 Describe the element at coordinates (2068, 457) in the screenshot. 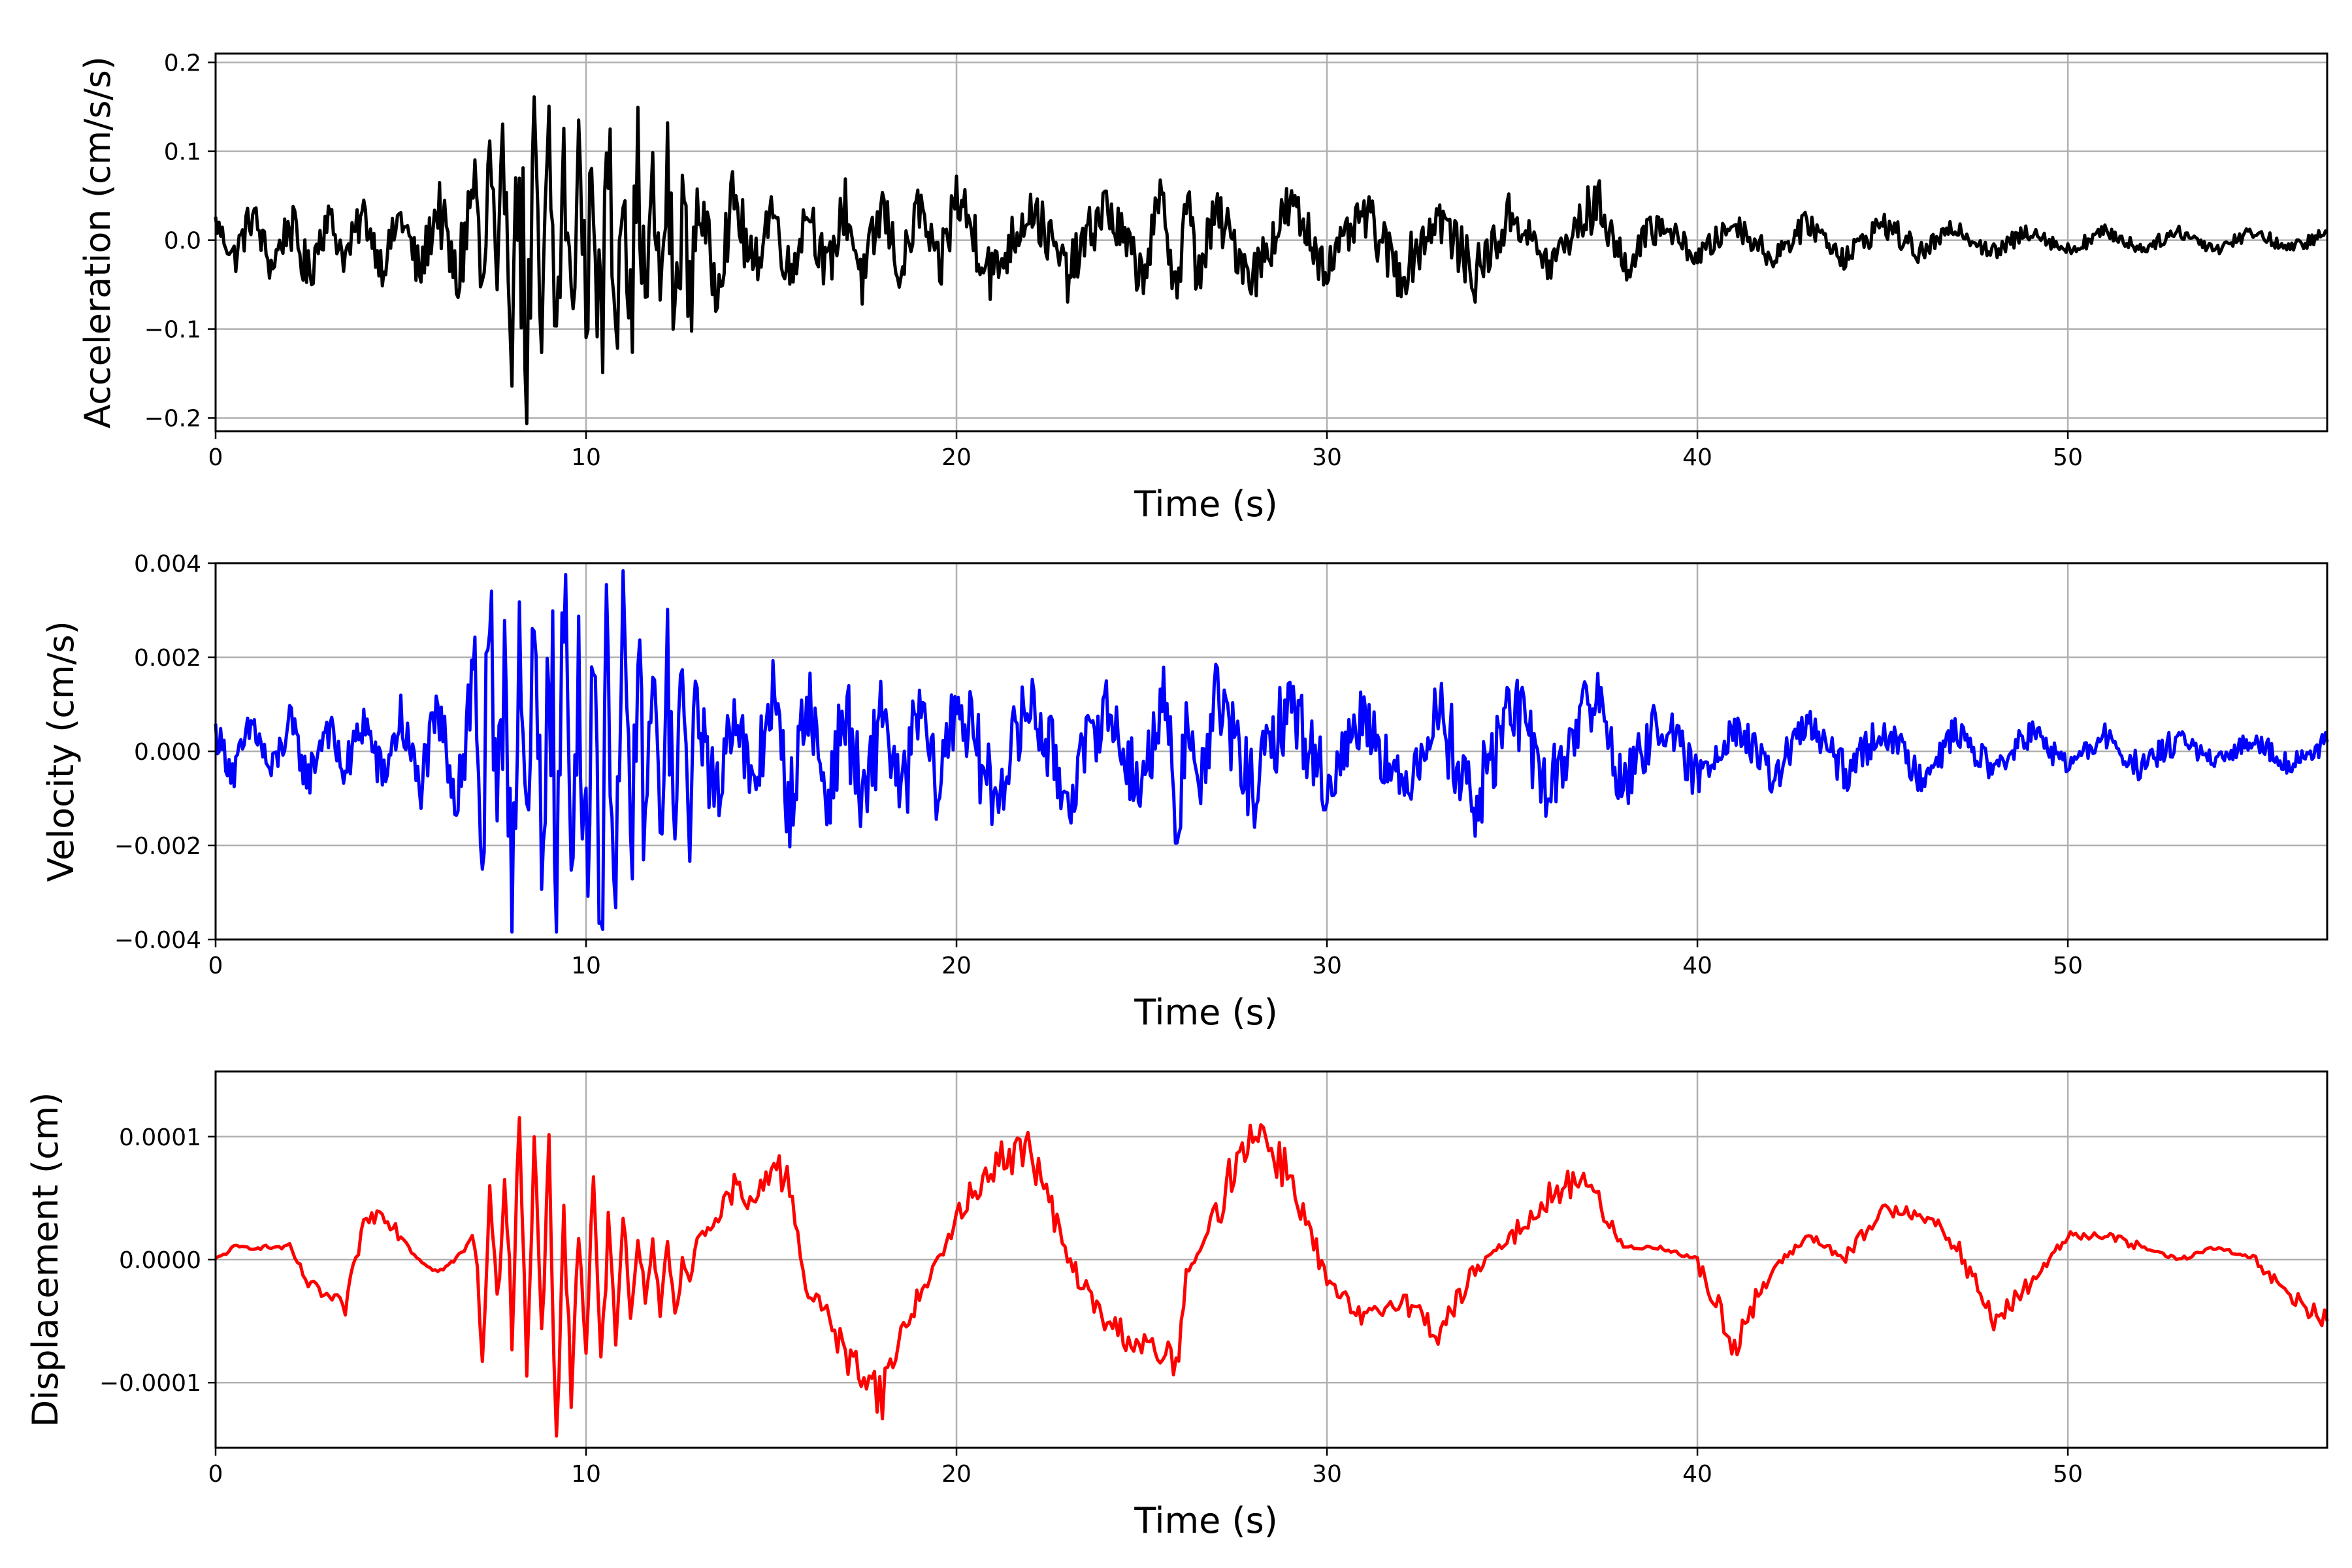

I see `acceleration-x-tick-label: 50` at that location.